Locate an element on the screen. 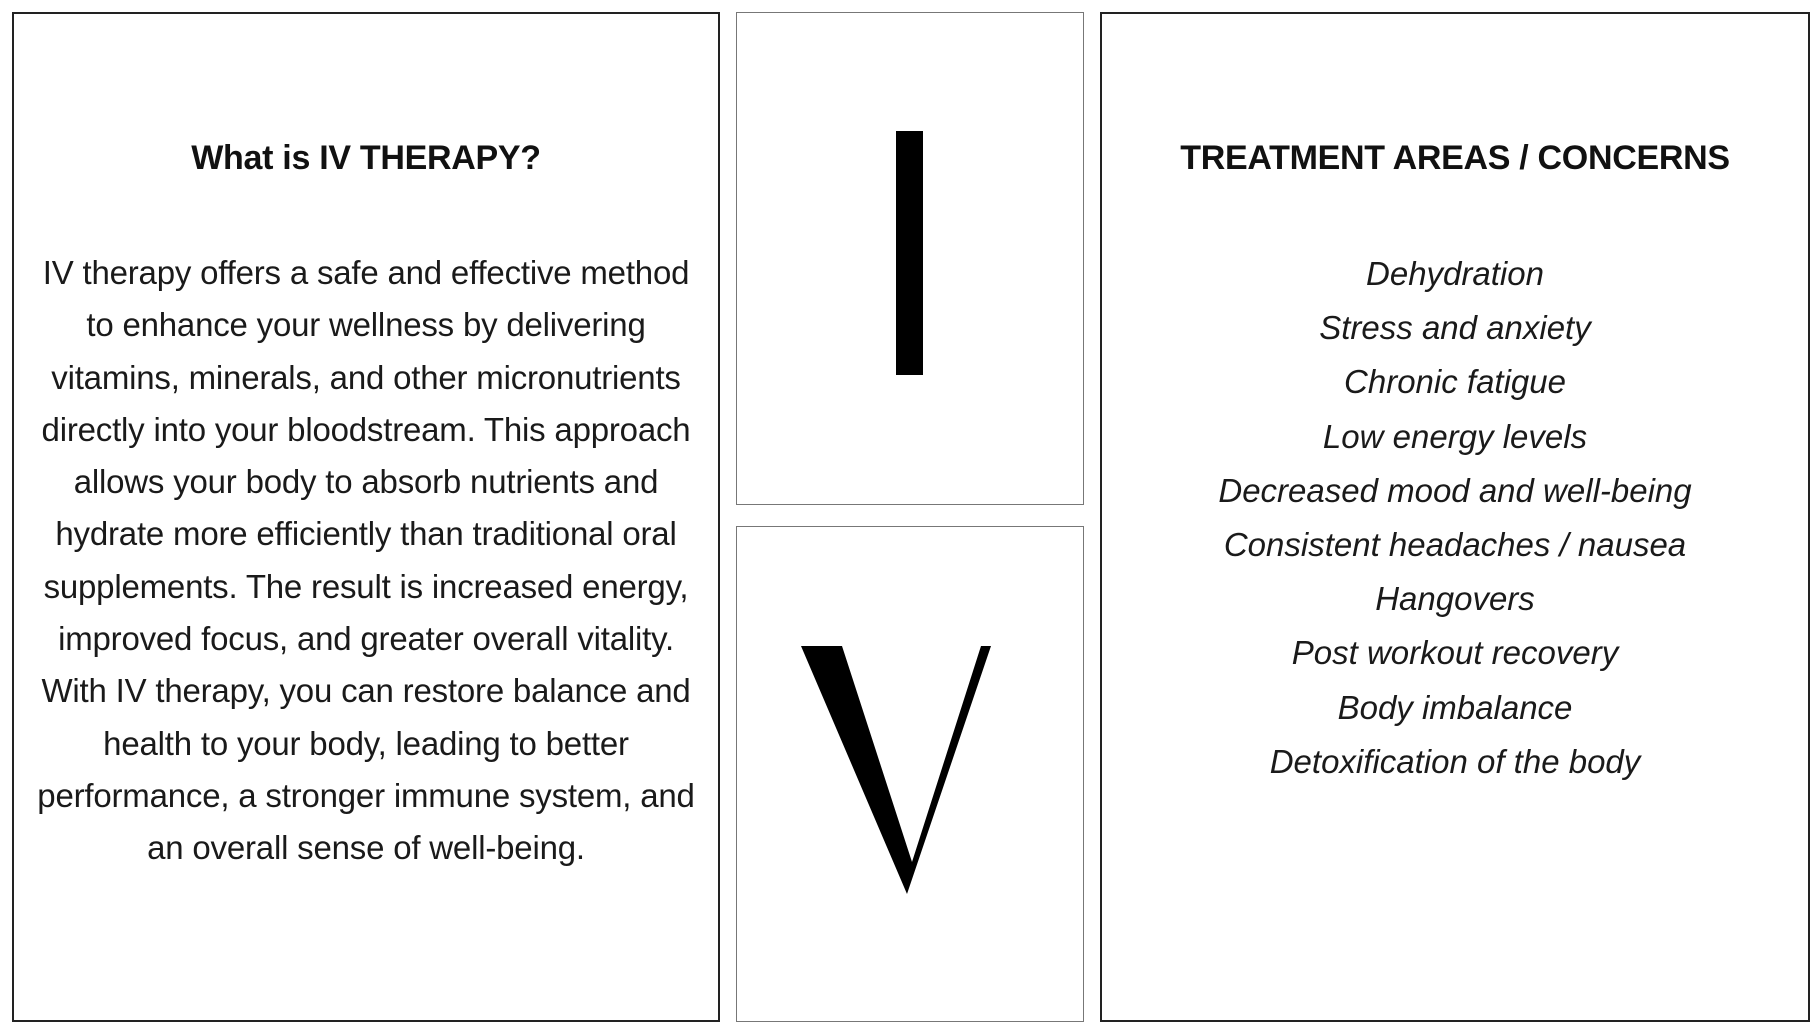  list-item: Dehydration is located at coordinates (1455, 273).